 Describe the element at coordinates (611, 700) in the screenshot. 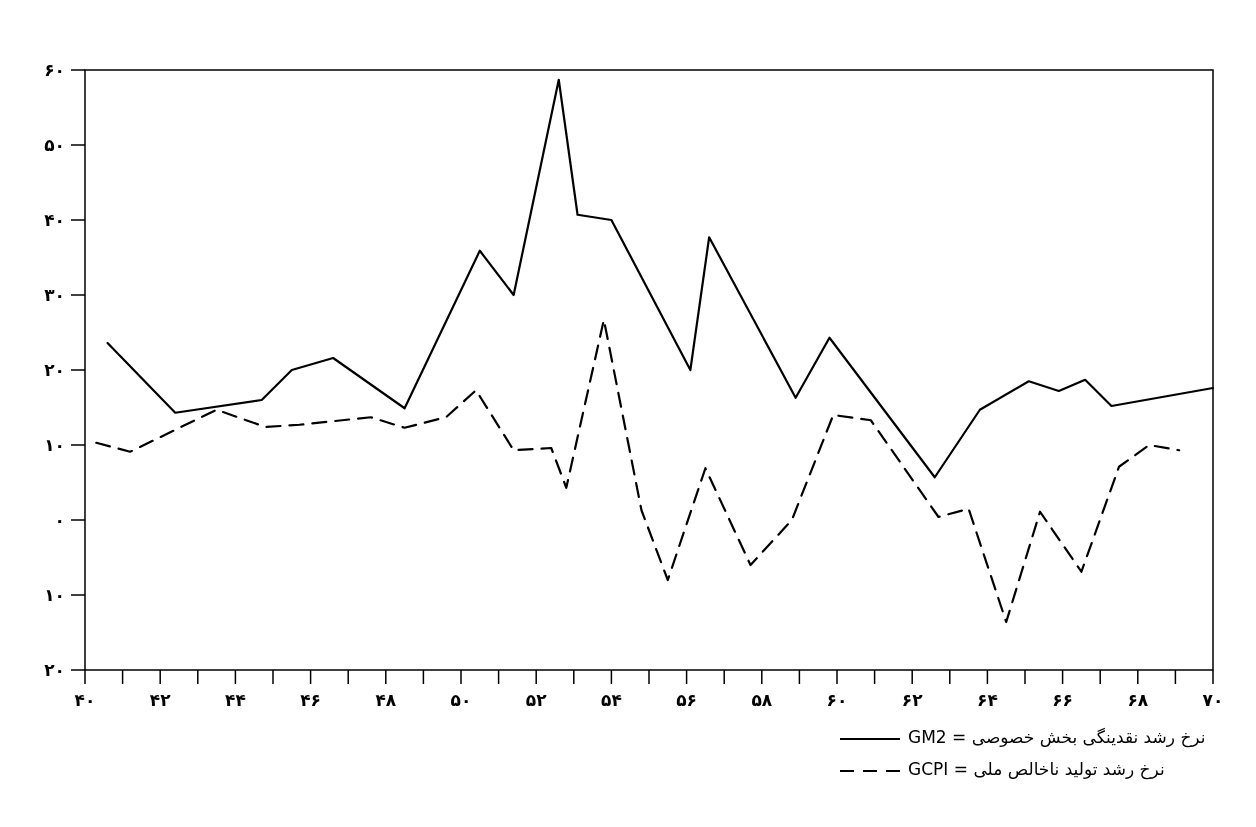

I see `x-tick-label: ۵۴` at that location.